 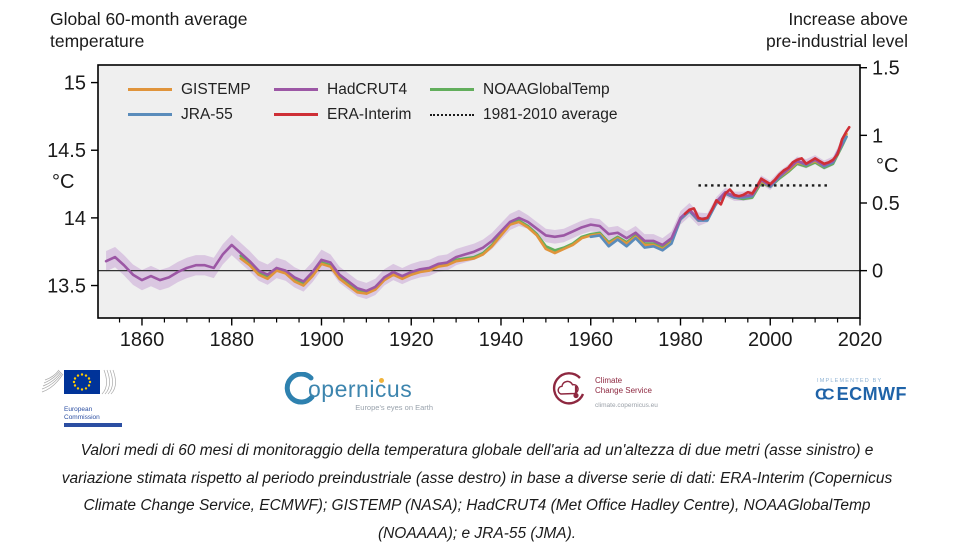 What do you see at coordinates (626, 405) in the screenshot?
I see `c3s-url: climate.copernicus.eu` at bounding box center [626, 405].